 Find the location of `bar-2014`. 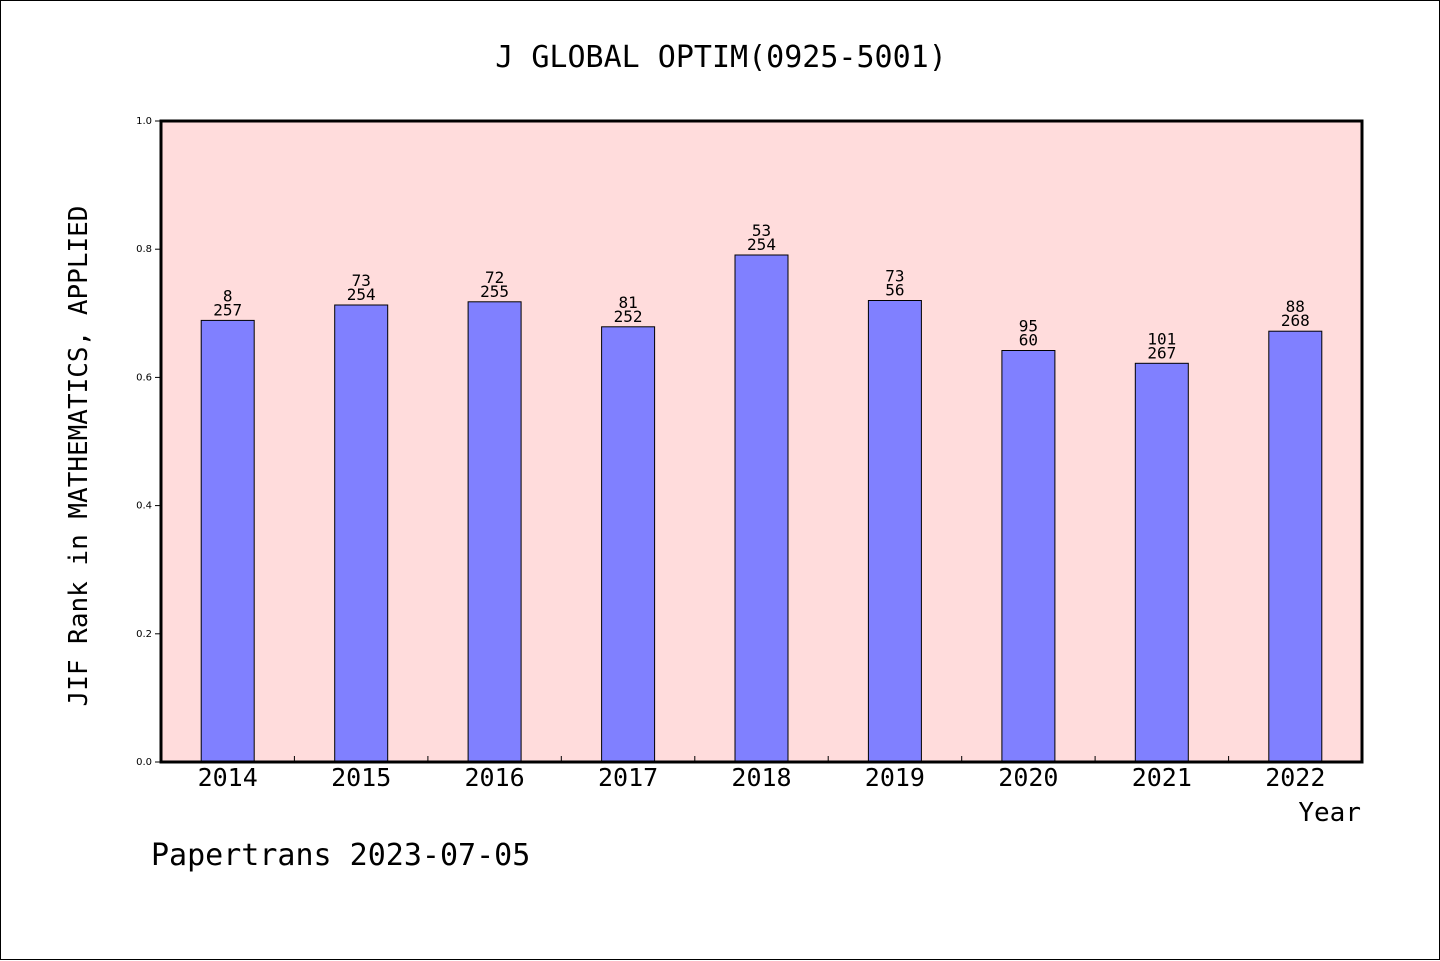

bar-2014 is located at coordinates (227, 541).